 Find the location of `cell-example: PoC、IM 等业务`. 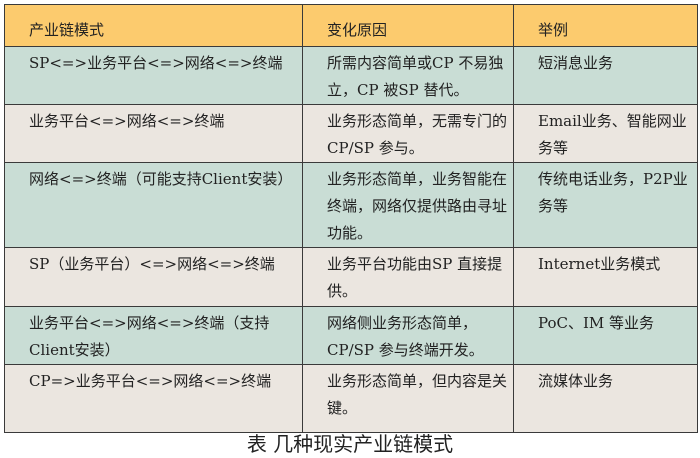

cell-example: PoC、IM 等业务 is located at coordinates (605, 335).